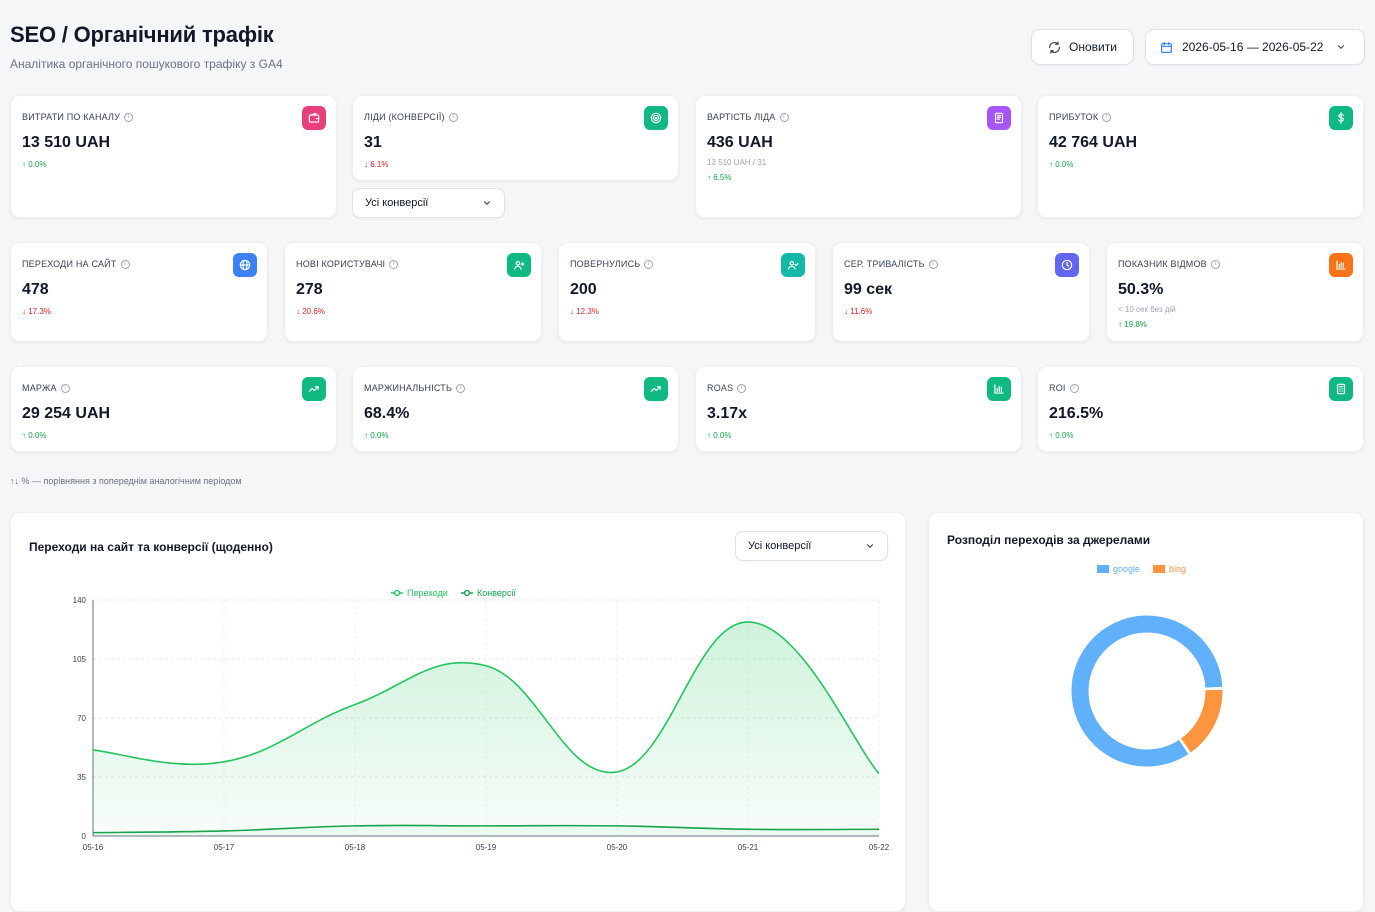 Image resolution: width=1375 pixels, height=912 pixels. Describe the element at coordinates (173, 409) in the screenshot. I see `kpi-card: МАРЖА i 29 254 UAH ↑ 0.0%` at that location.